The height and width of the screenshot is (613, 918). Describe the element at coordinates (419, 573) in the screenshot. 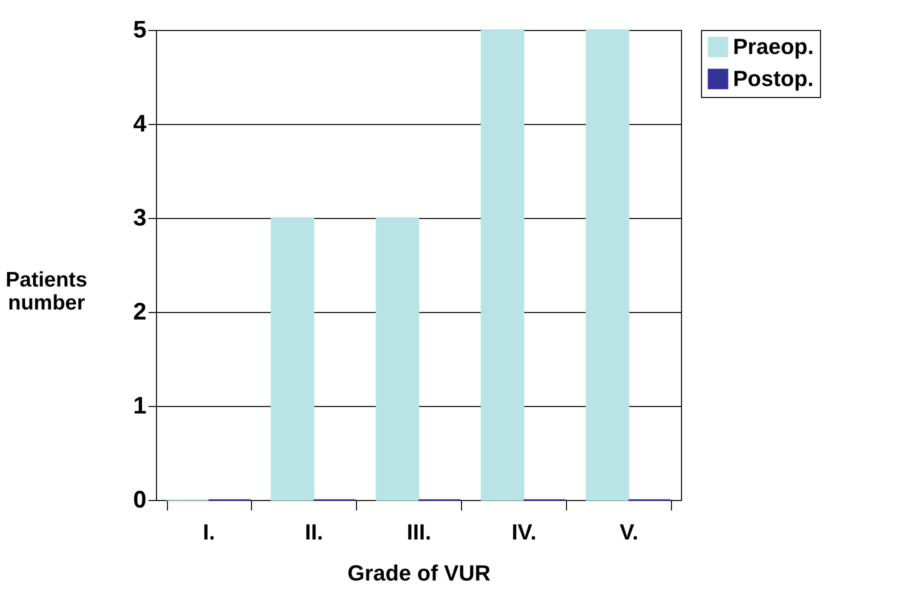

I see `x-axis-title: Grade of VUR` at that location.